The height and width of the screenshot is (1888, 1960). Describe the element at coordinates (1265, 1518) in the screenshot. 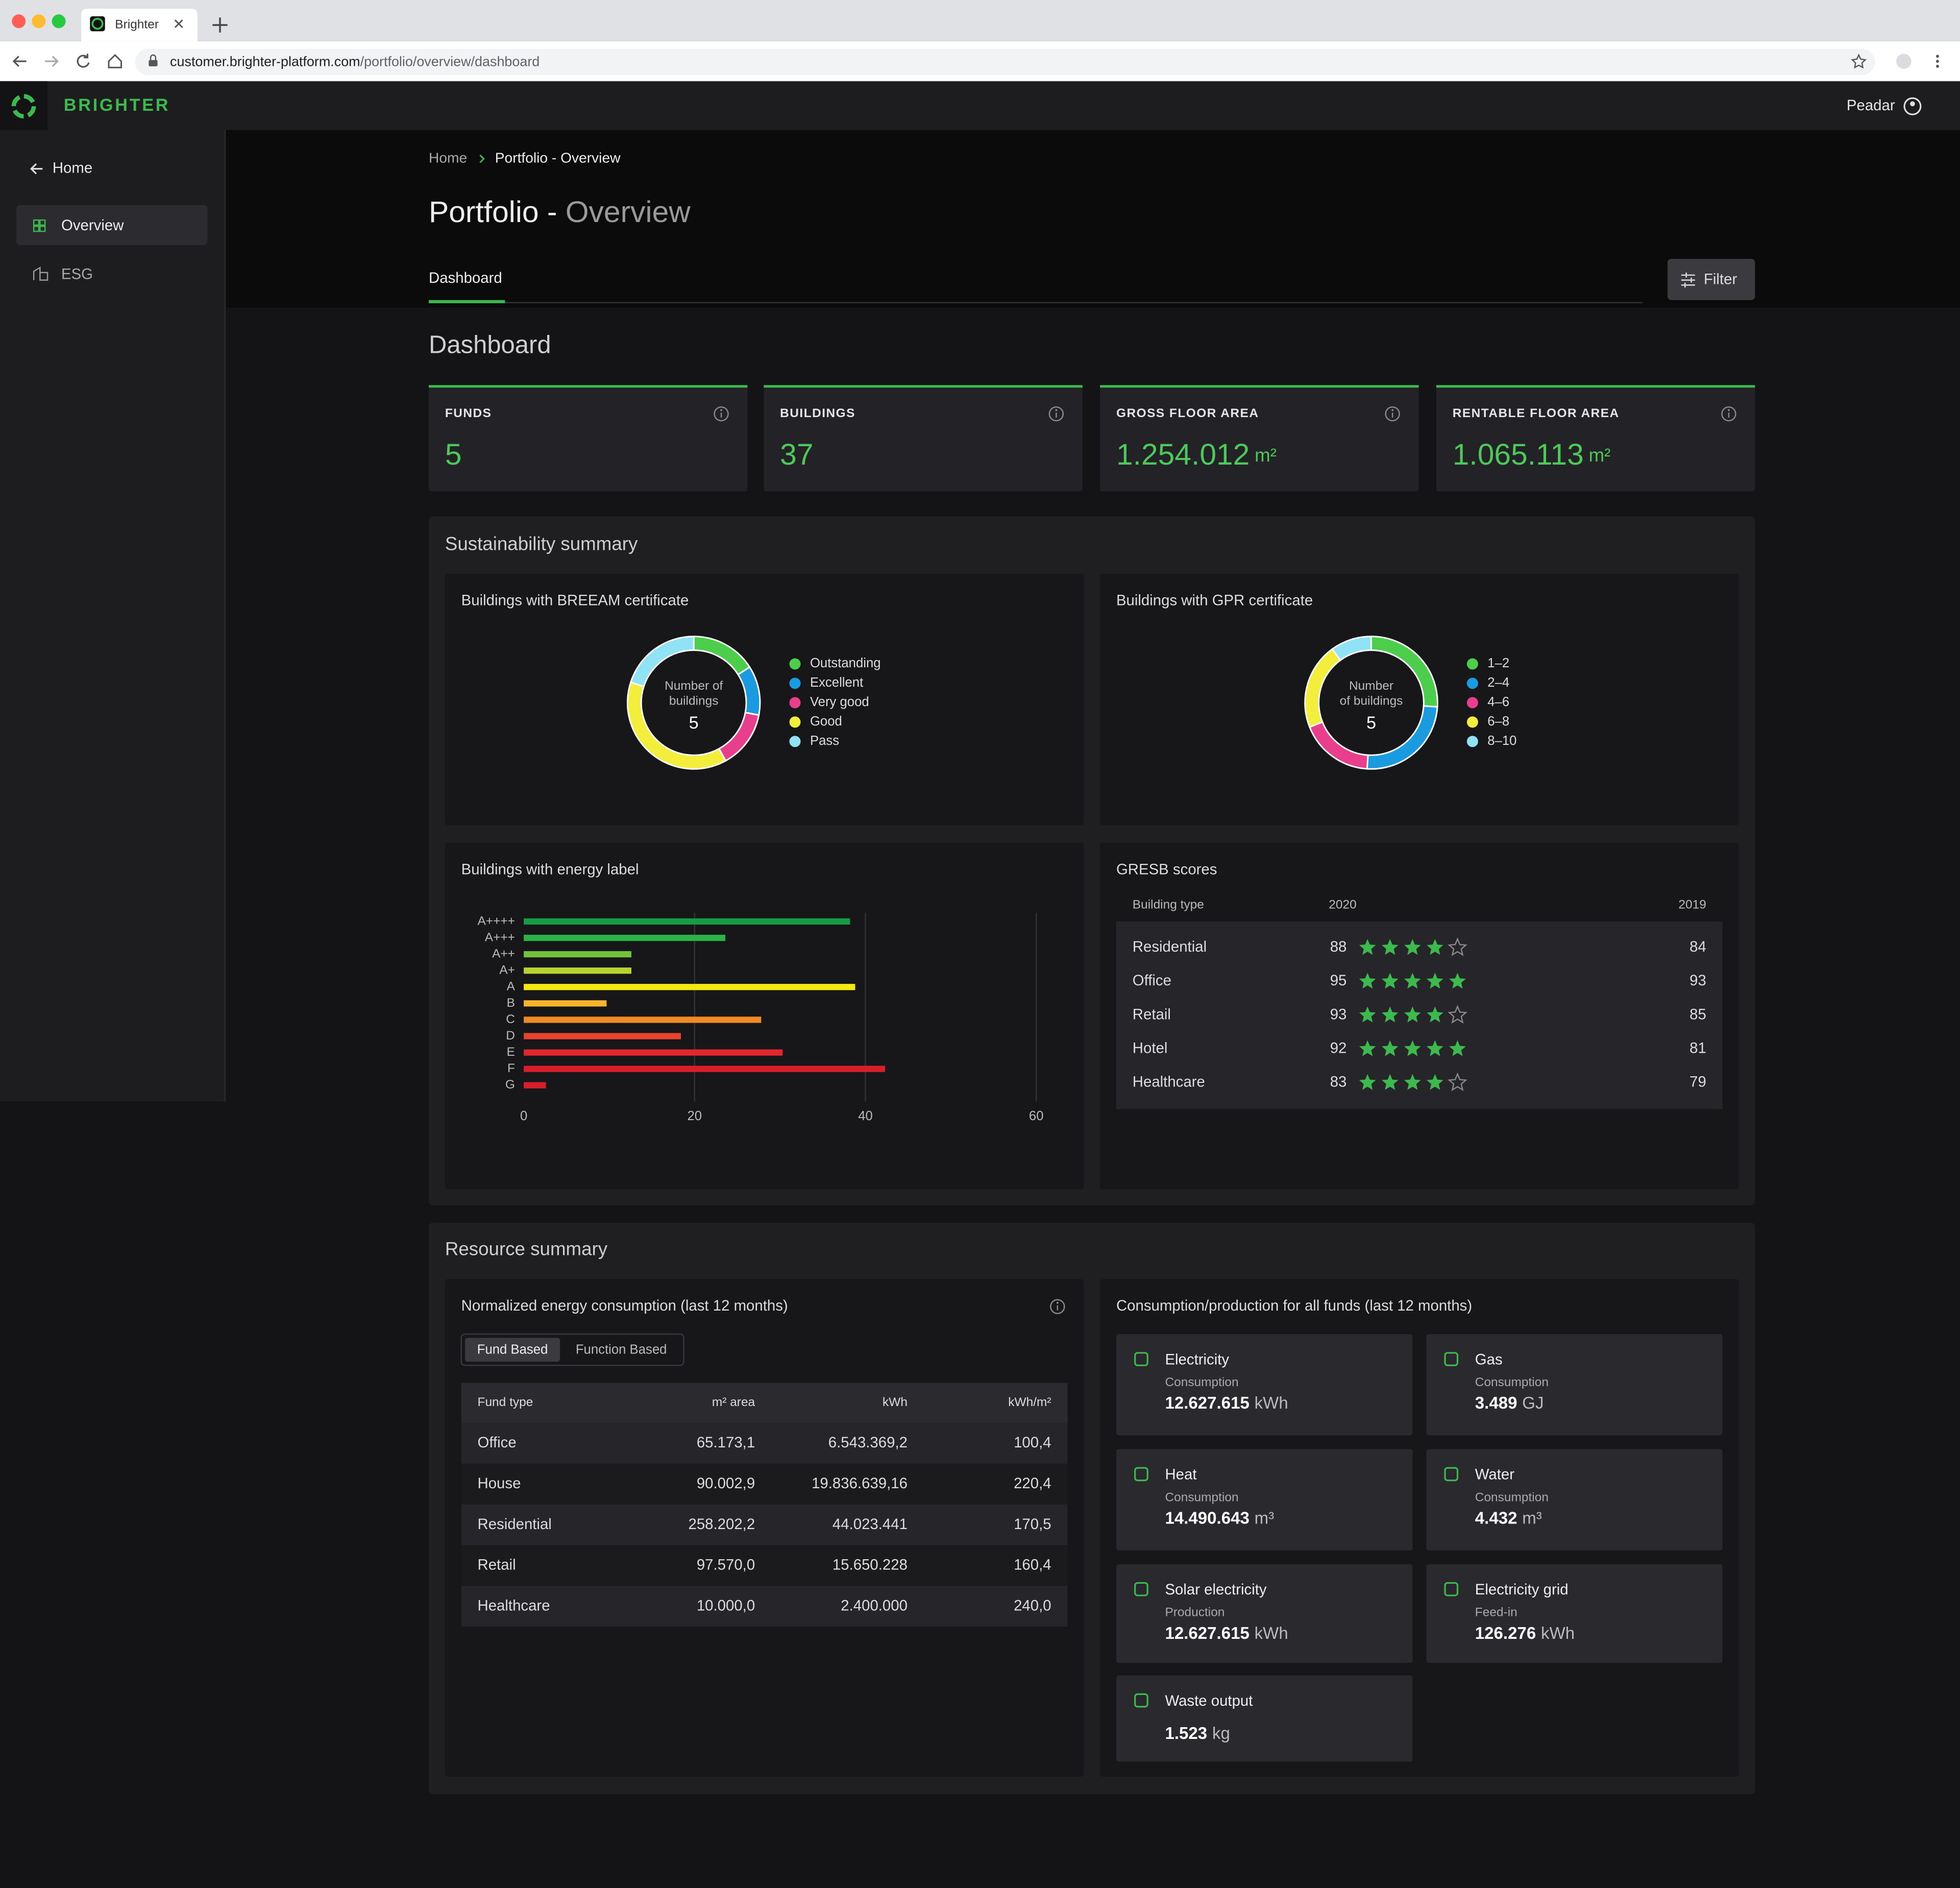

I see `resource-unit: m³` at that location.